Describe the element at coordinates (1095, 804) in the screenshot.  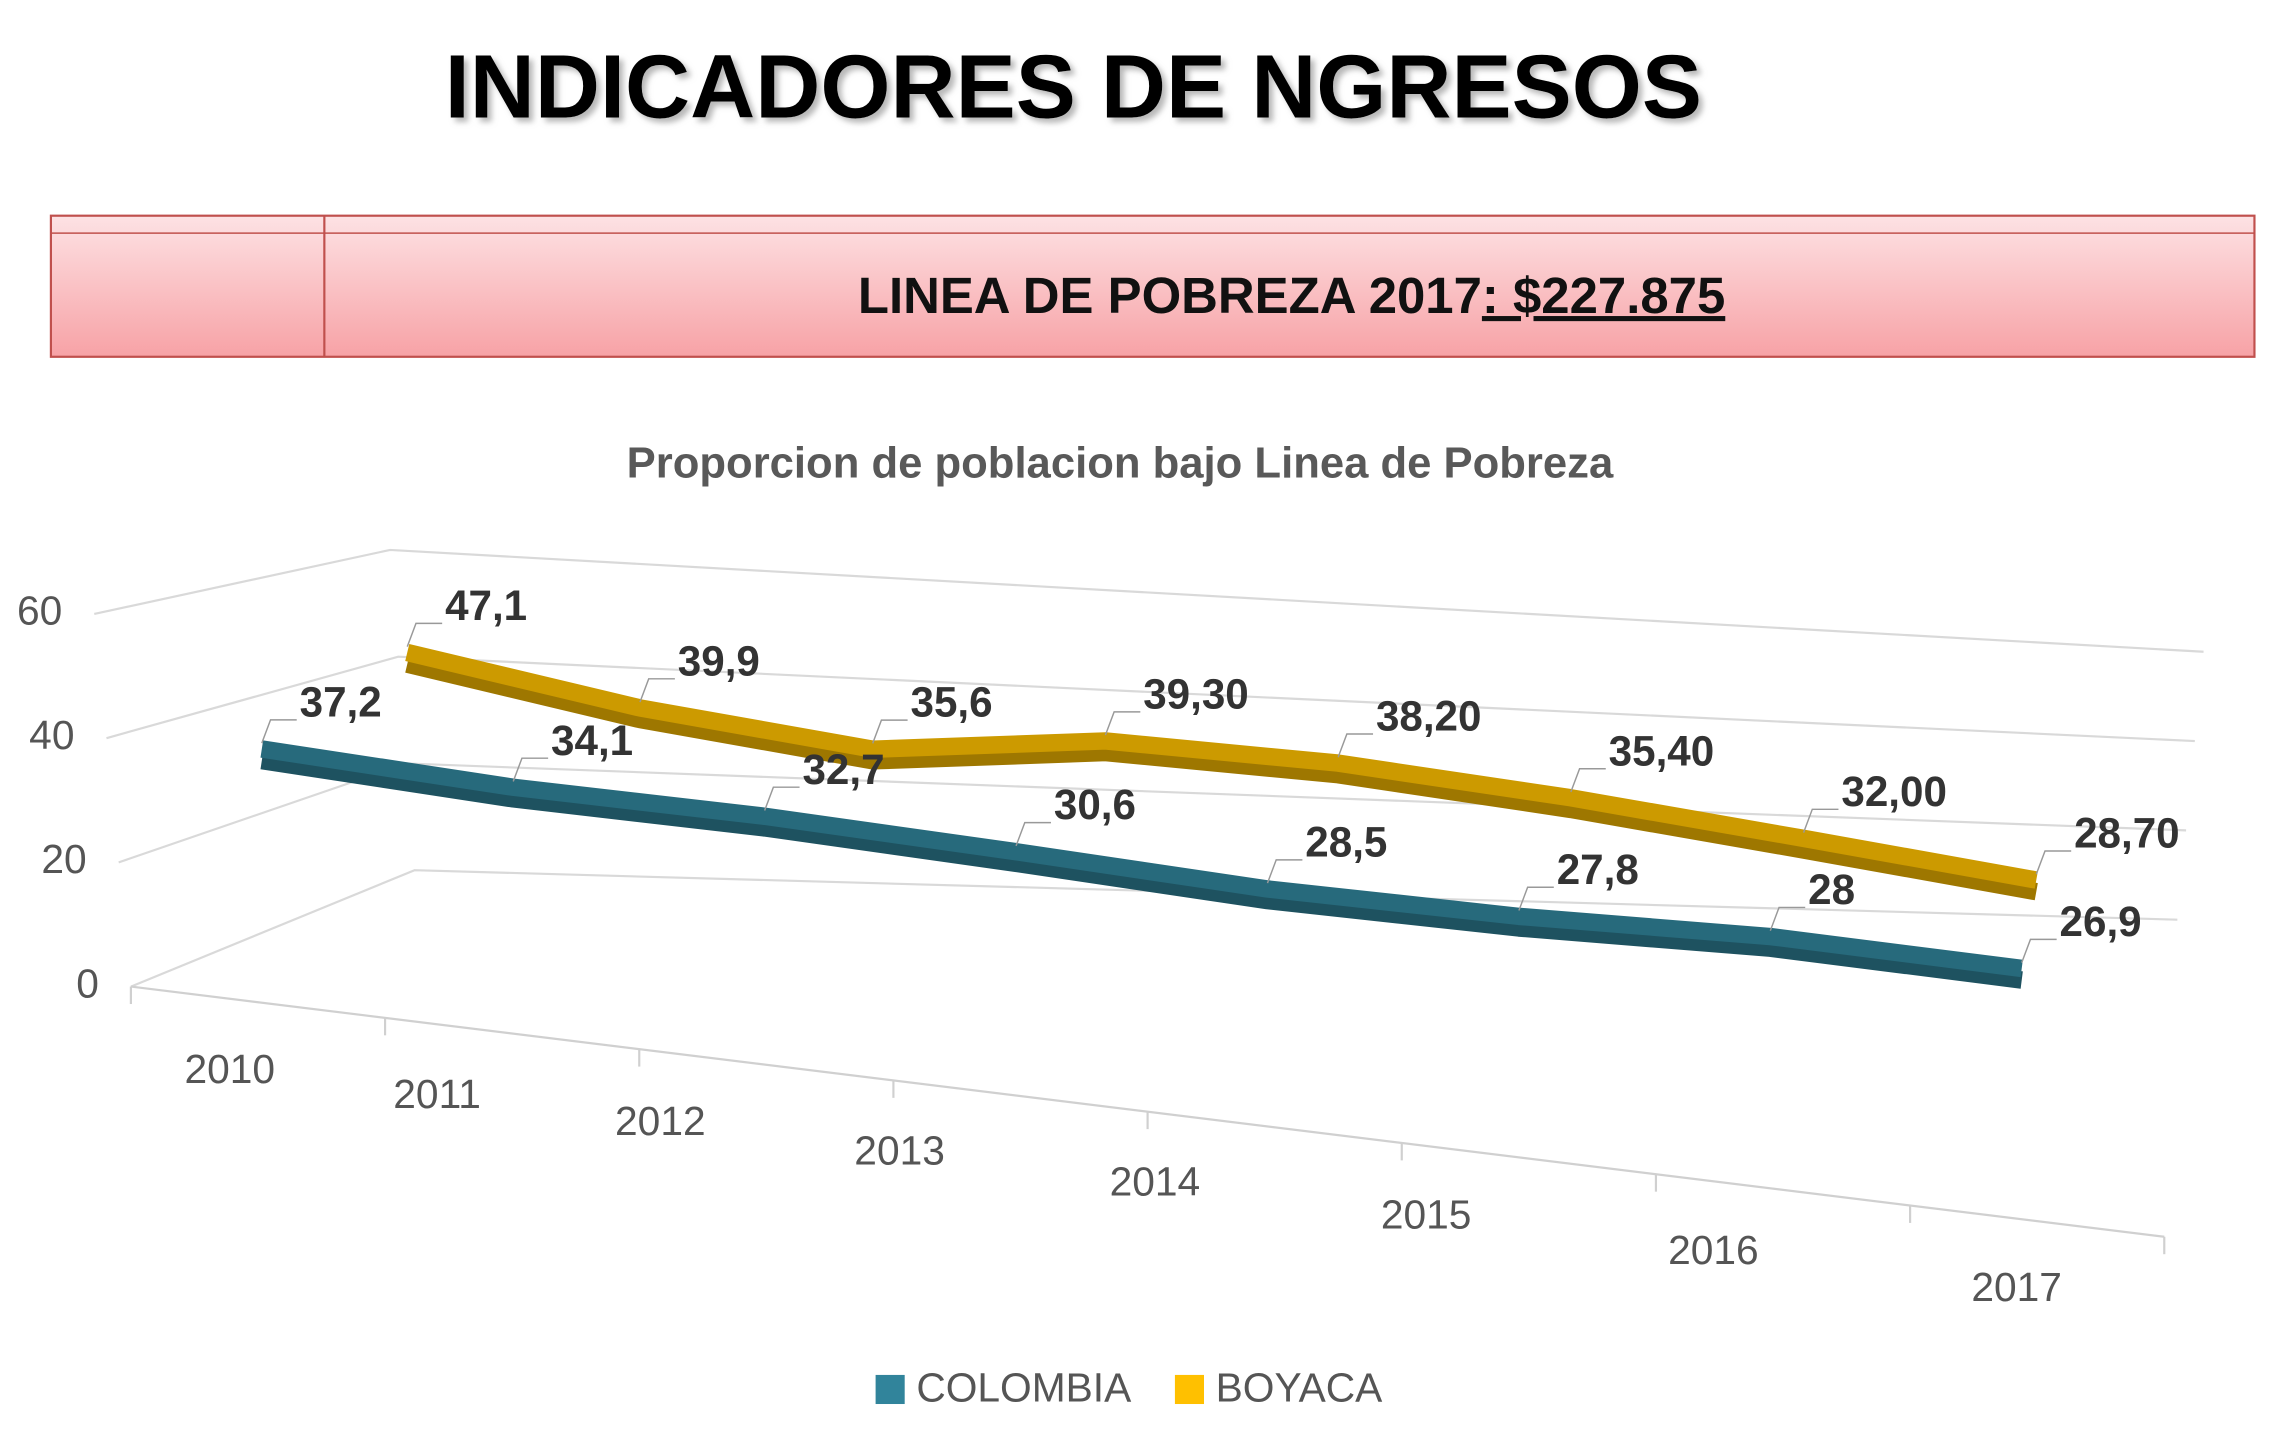
I see `data-label: 30,6` at that location.